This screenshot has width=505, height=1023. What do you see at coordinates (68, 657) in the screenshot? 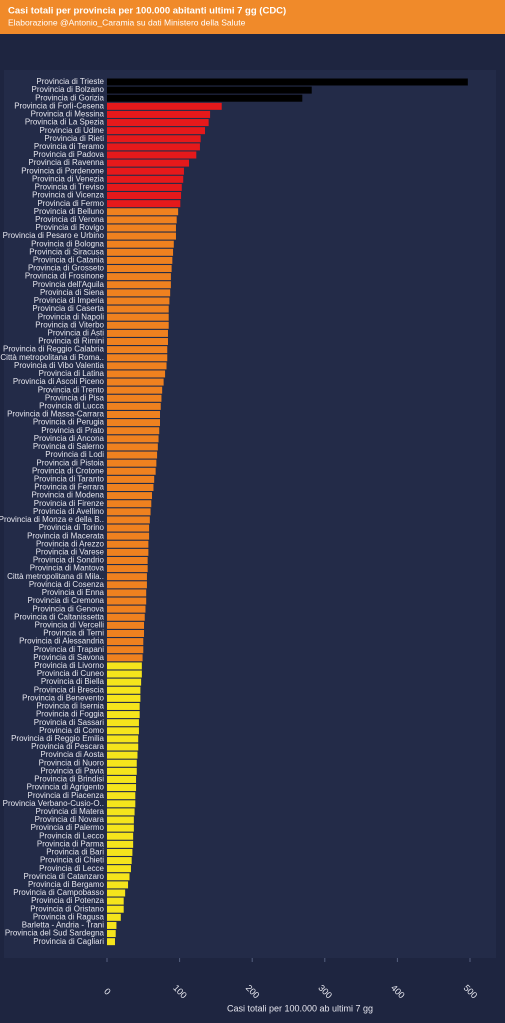
I see `y-tick-label: Provincia di Savona` at bounding box center [68, 657].